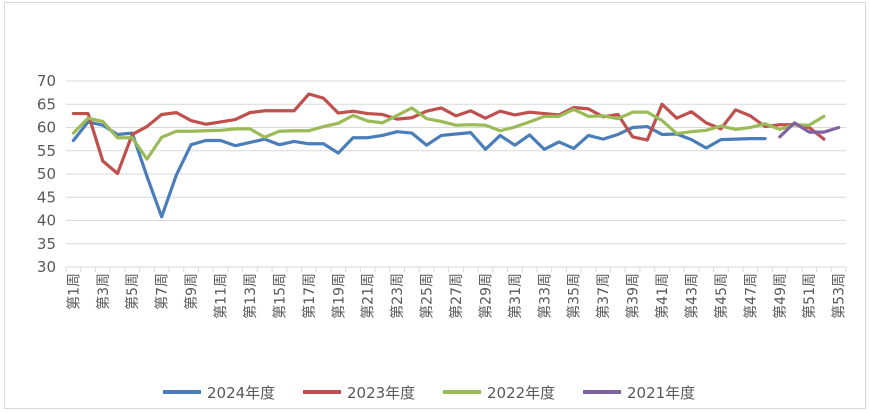 The width and height of the screenshot is (870, 413). I want to click on x-tick-label: 第17周, so click(309, 296).